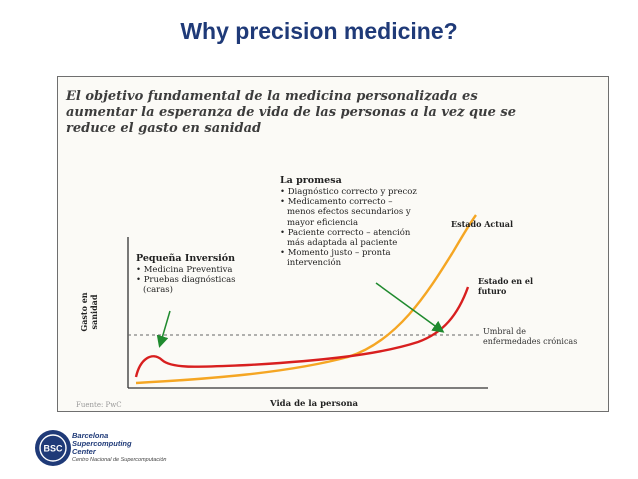 The image size is (638, 479). I want to click on figure-title-line: reduce el gasto en sanidad, so click(164, 128).